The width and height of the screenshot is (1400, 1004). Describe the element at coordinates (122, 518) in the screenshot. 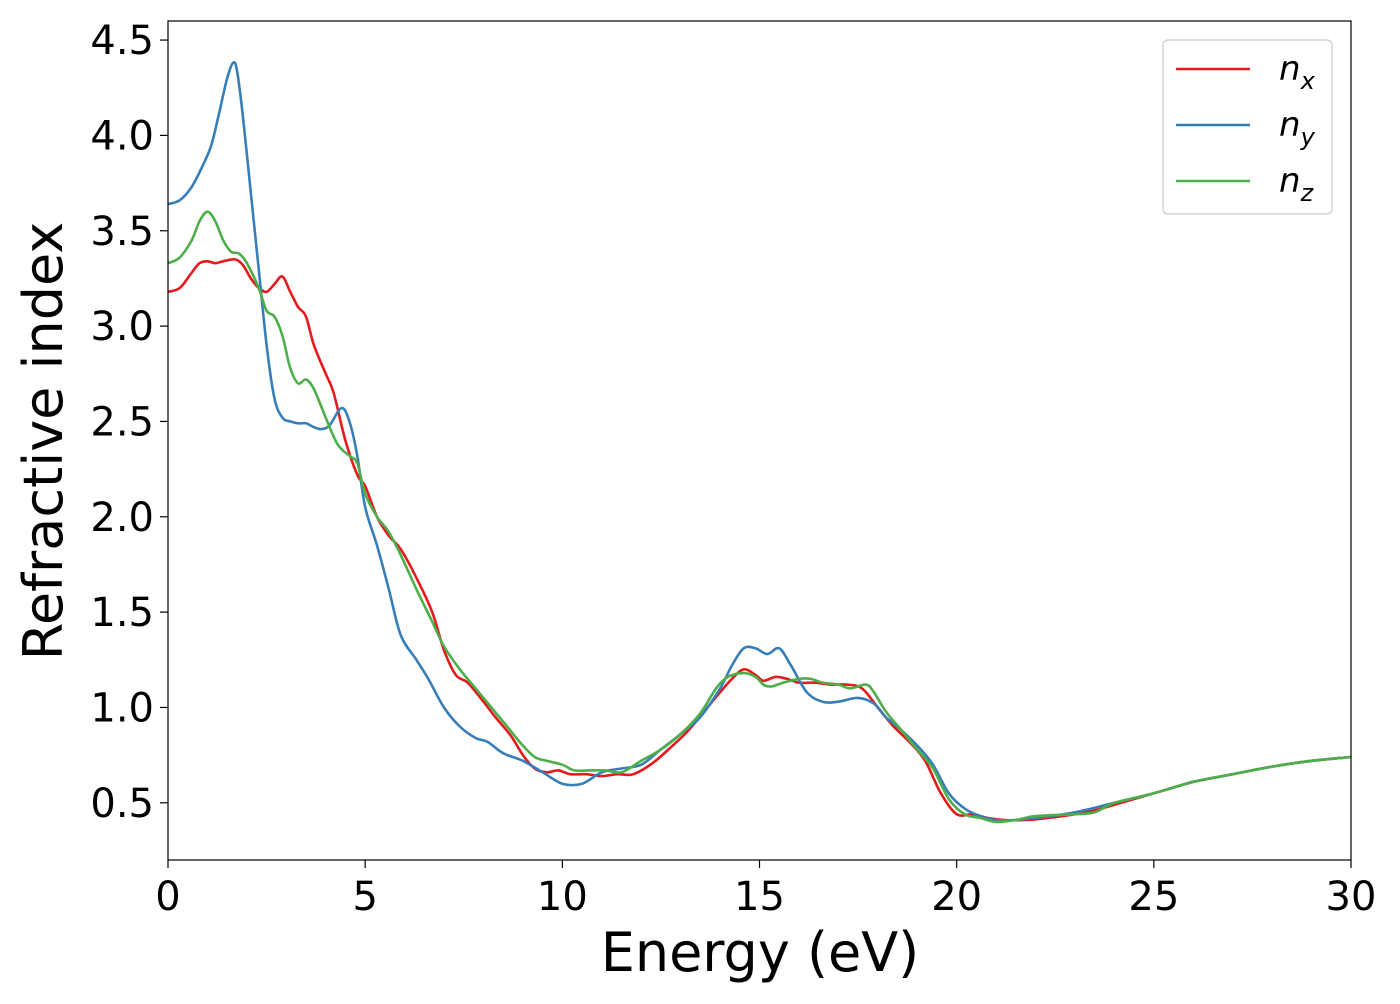

I see `y-tick-label: 2.0` at that location.